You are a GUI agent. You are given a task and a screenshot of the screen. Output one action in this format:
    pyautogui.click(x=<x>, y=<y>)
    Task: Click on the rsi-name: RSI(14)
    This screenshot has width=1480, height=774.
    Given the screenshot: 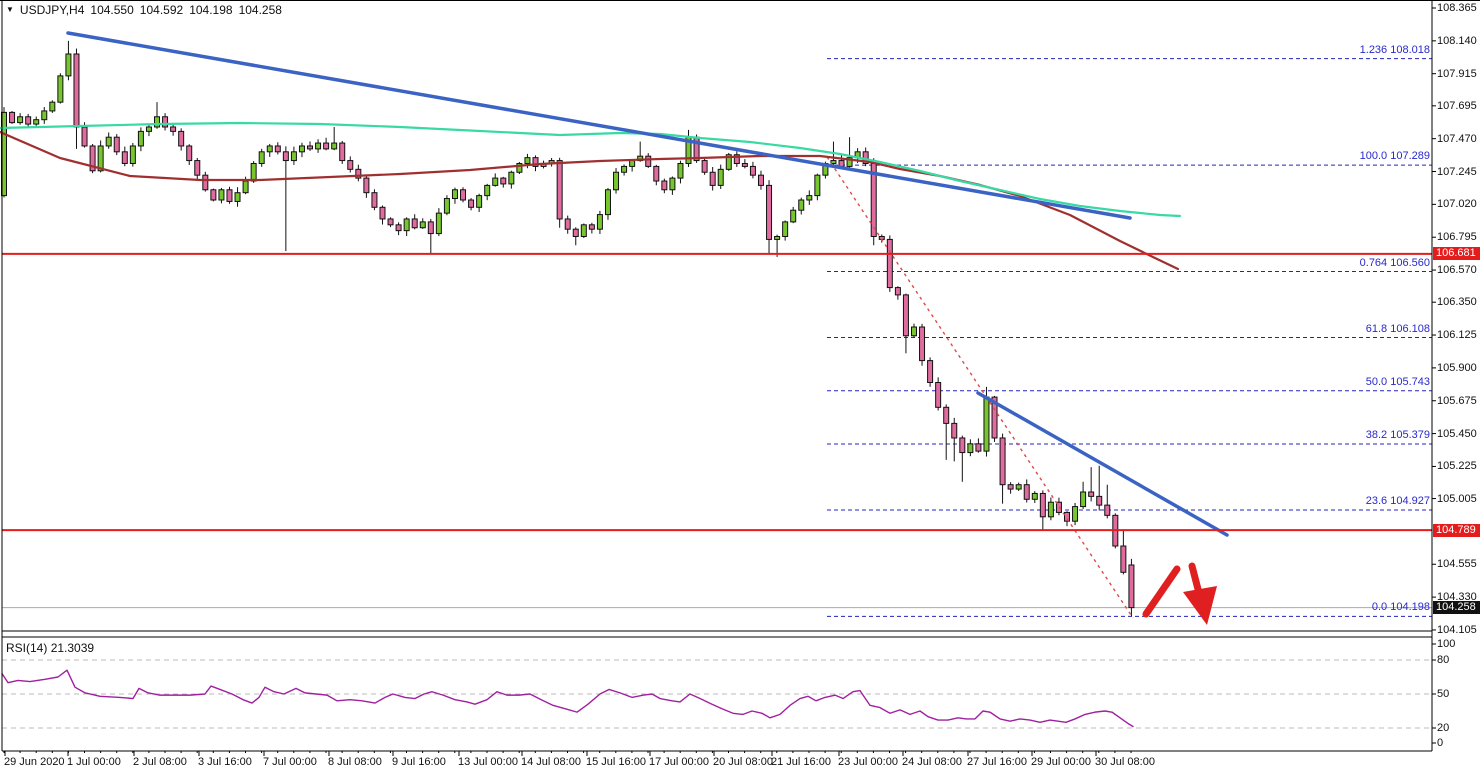 What is the action you would take?
    pyautogui.click(x=27, y=648)
    